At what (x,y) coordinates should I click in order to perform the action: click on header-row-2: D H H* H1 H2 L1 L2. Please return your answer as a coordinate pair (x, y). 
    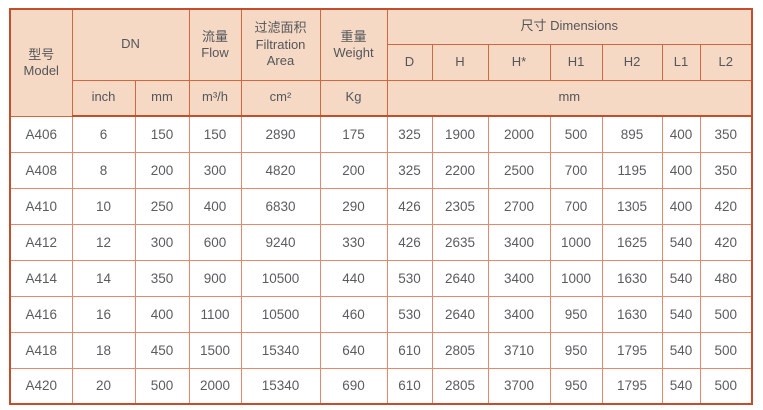
    Looking at the image, I should click on (381, 62).